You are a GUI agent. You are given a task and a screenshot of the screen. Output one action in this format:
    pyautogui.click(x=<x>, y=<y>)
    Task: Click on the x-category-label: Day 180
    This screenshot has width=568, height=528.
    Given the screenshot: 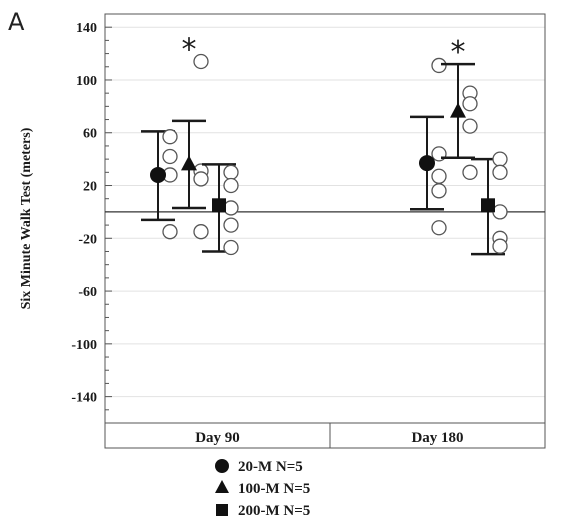 What is the action you would take?
    pyautogui.click(x=437, y=438)
    